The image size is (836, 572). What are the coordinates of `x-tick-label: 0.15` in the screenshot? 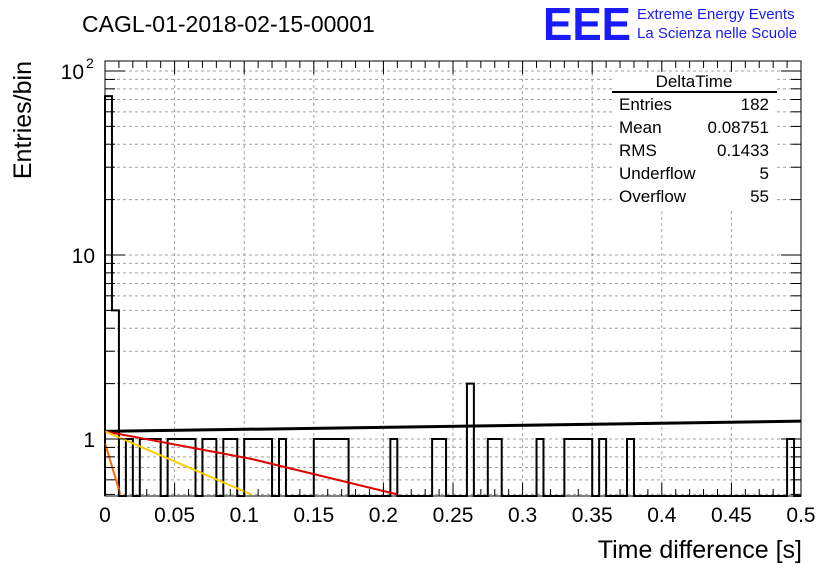 It's located at (313, 515).